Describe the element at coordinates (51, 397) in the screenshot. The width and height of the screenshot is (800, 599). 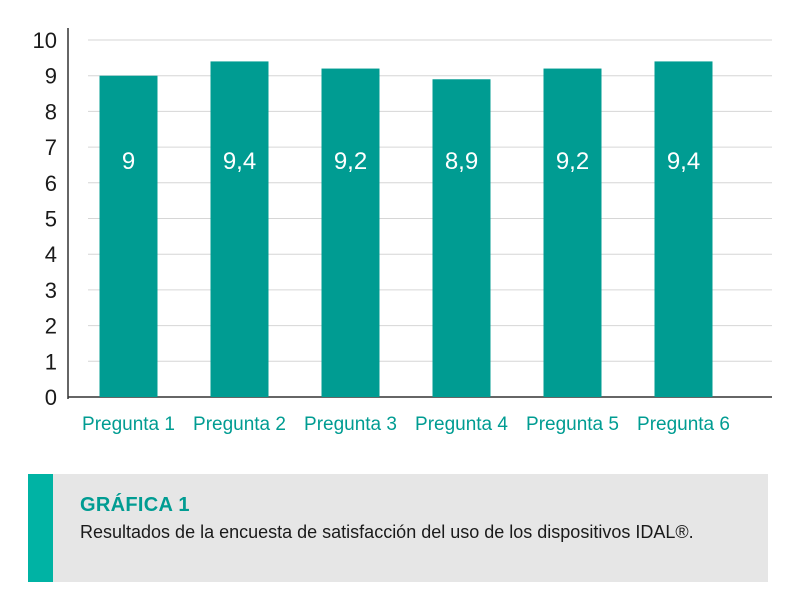
I see `y-tick-label: 0` at that location.